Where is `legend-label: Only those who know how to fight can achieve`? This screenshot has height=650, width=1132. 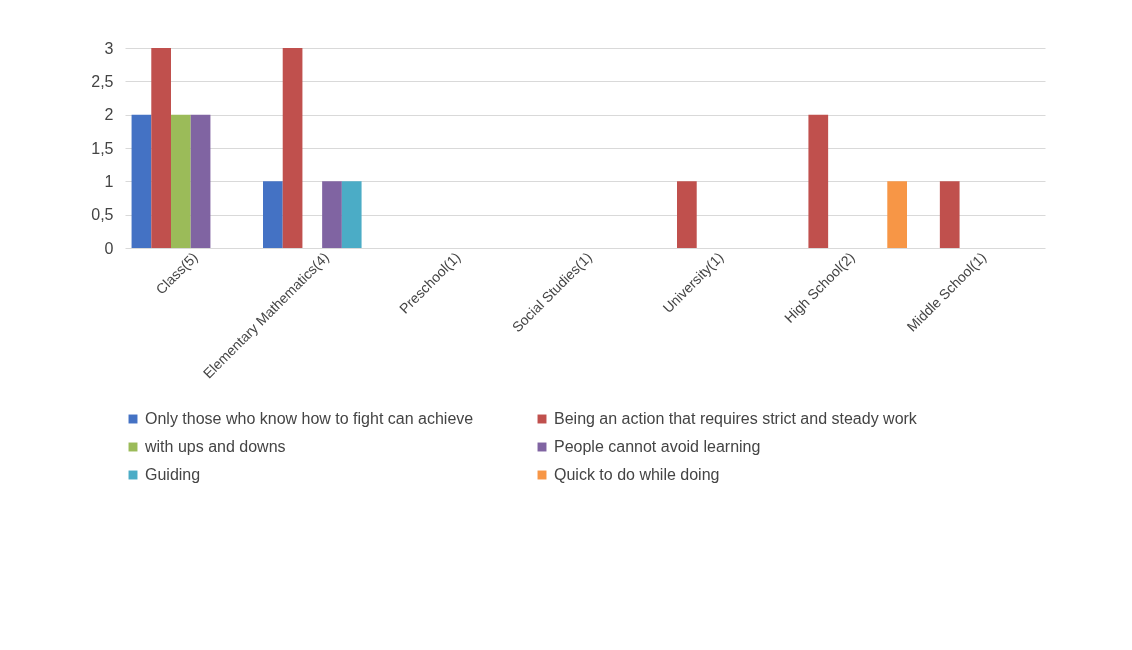 legend-label: Only those who know how to fight can achieve is located at coordinates (309, 418).